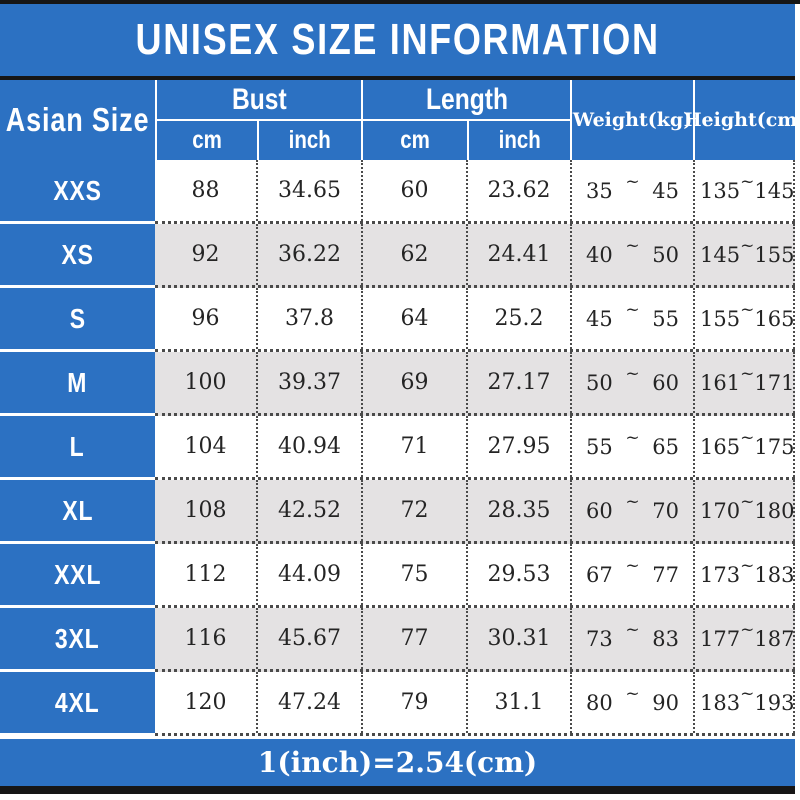 Image resolution: width=800 pixels, height=800 pixels. Describe the element at coordinates (77, 512) in the screenshot. I see `size-label-cell: XL` at that location.